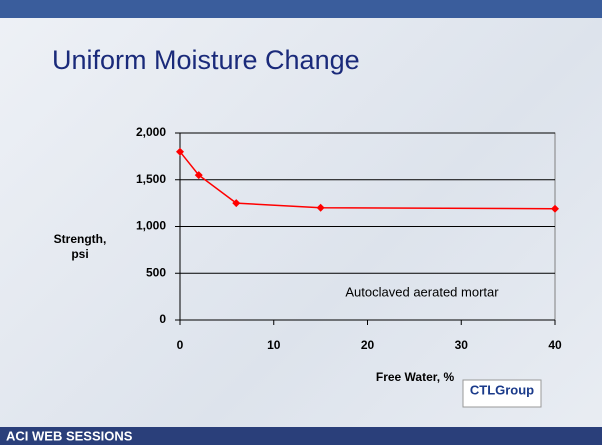  I want to click on y-tick-label: 0, so click(162, 319).